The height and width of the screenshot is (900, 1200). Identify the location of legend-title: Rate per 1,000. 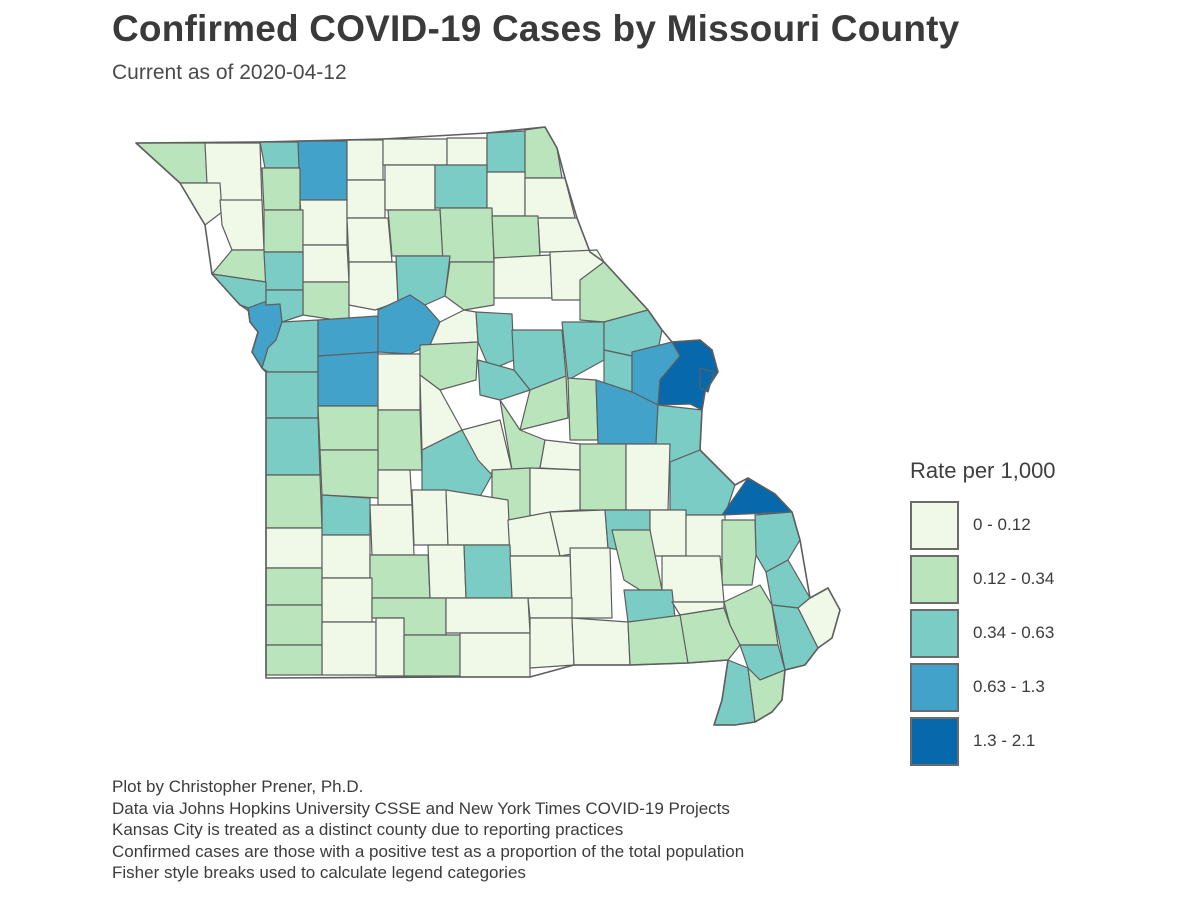
(983, 470).